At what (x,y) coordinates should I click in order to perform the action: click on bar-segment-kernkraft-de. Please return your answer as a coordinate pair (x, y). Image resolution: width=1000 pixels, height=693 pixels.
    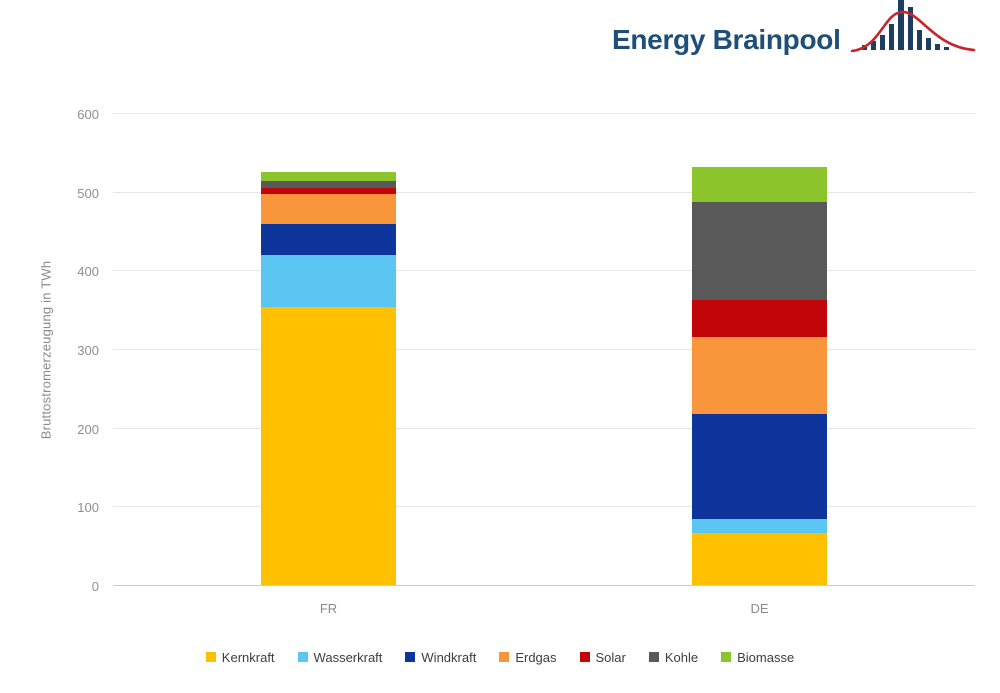
    Looking at the image, I should click on (759, 559).